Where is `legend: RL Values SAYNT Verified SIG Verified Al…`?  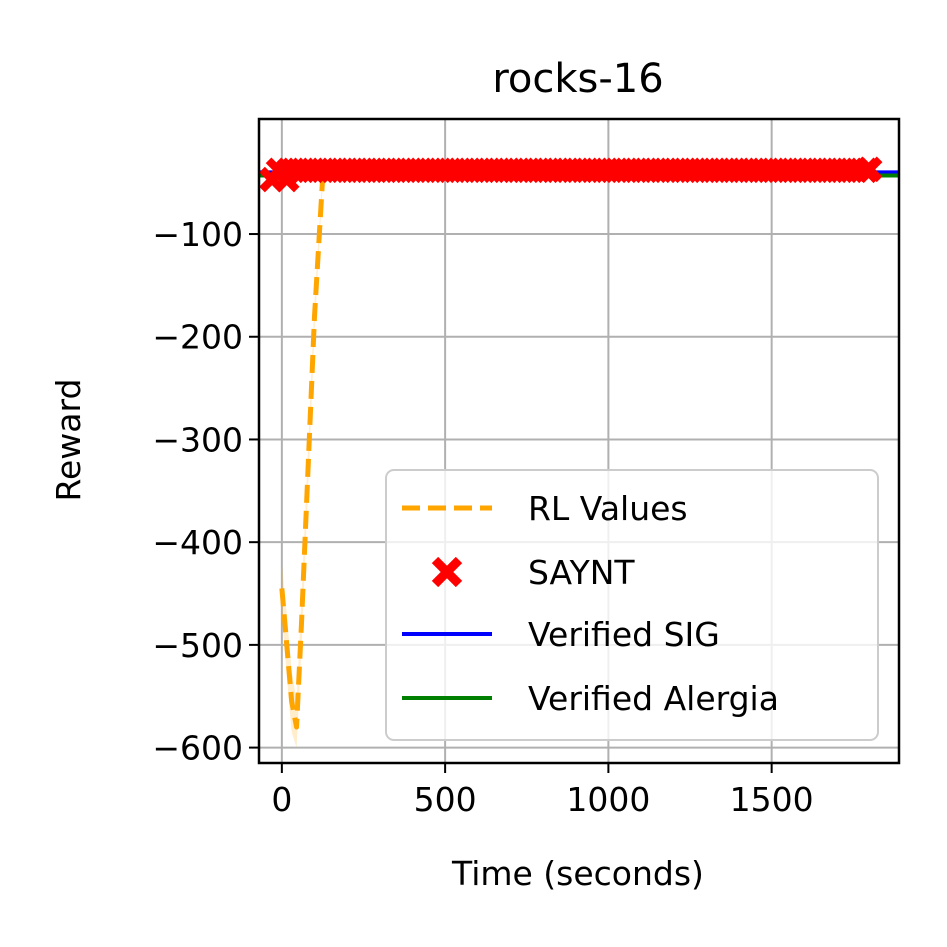
legend: RL Values SAYNT Verified SIG Verified Al… is located at coordinates (632, 605).